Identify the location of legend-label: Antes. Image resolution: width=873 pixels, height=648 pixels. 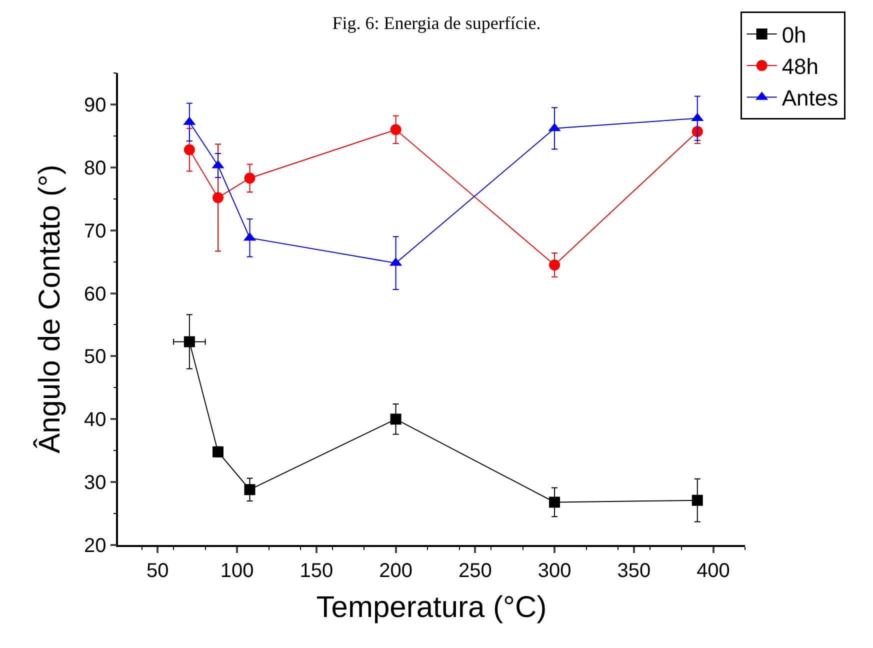
(810, 98).